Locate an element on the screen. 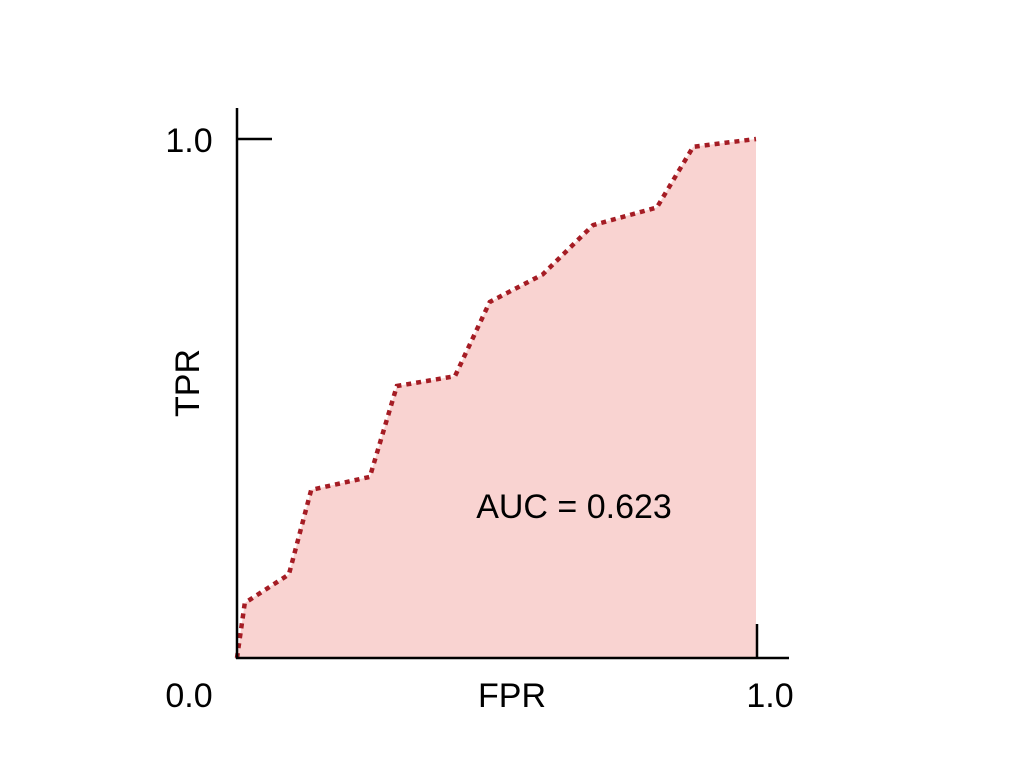 The height and width of the screenshot is (768, 1024). x-axis-label: FPR is located at coordinates (512, 696).